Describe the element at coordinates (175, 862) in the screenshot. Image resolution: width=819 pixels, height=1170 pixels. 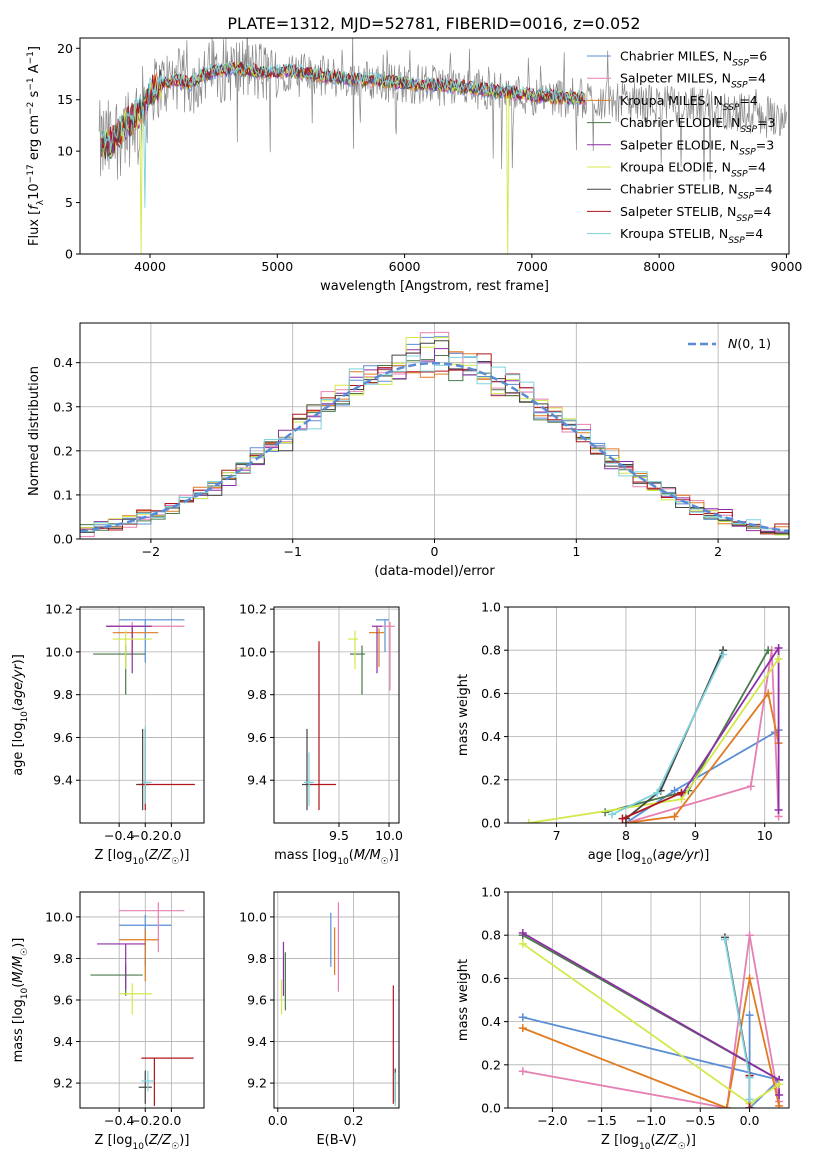
I see `age-z-xlabel-part: ☉` at that location.